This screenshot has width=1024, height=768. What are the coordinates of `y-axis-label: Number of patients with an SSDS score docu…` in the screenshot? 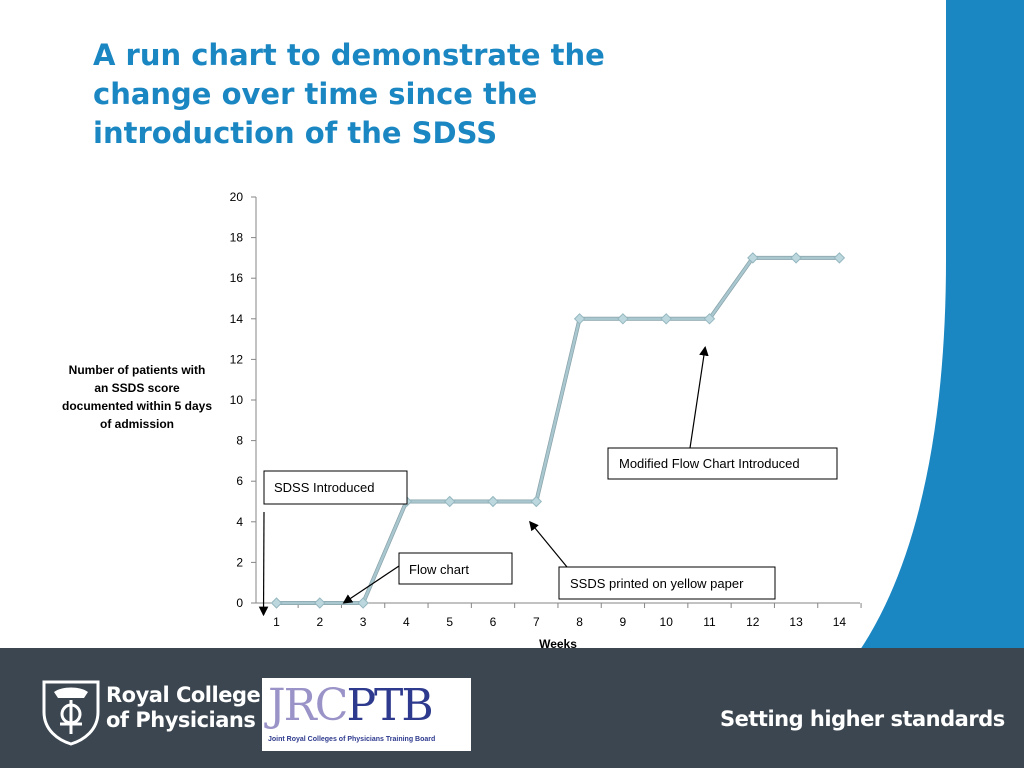 It's located at (137, 397).